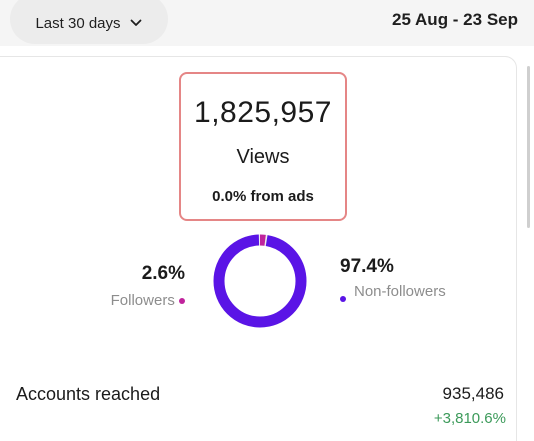 This screenshot has height=441, width=534. I want to click on accounts-reached-label: Accounts reached, so click(88, 394).